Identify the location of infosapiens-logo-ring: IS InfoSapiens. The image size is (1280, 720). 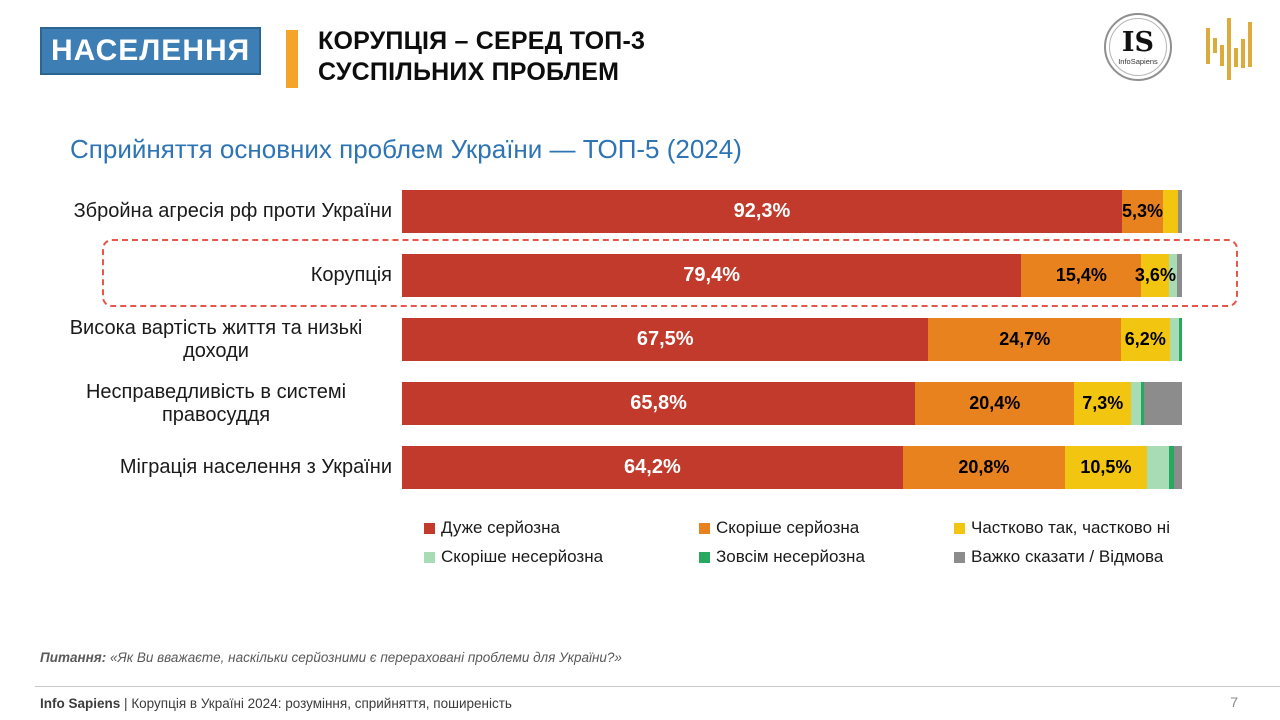
(1138, 47).